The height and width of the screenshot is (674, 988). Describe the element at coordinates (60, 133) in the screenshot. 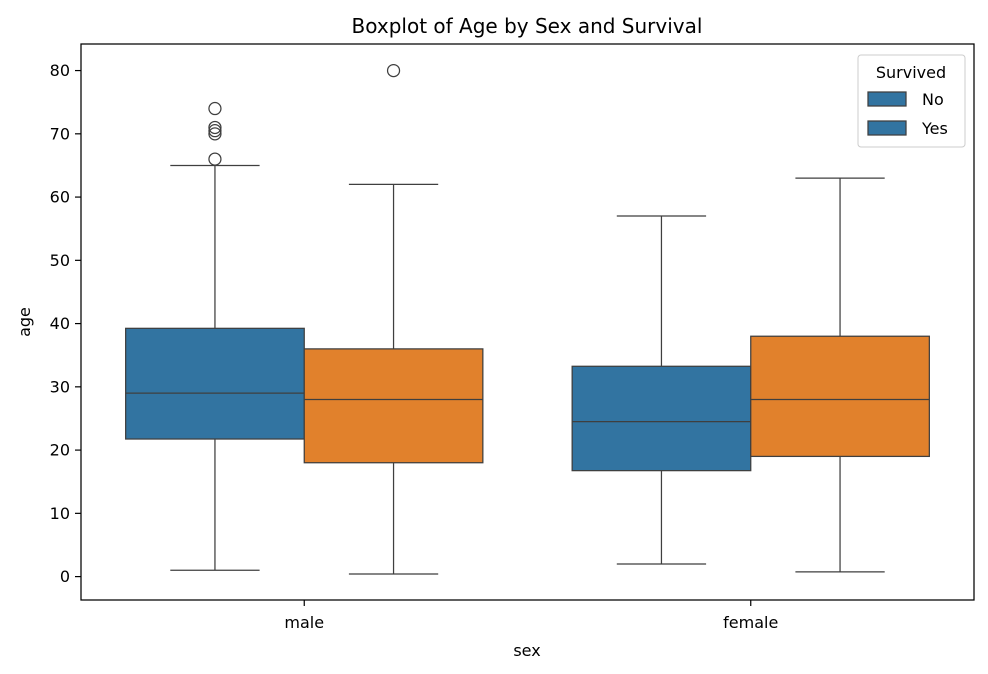

I see `y-tick-label: 70` at that location.